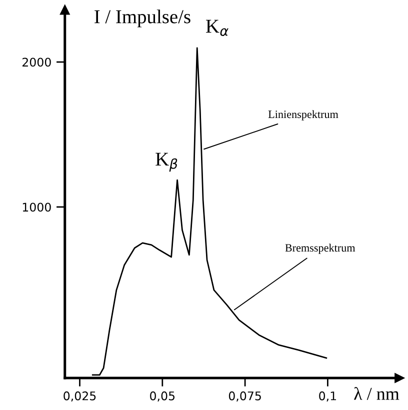 This screenshot has height=410, width=408. I want to click on annotation: Bremsspektrum, so click(320, 249).